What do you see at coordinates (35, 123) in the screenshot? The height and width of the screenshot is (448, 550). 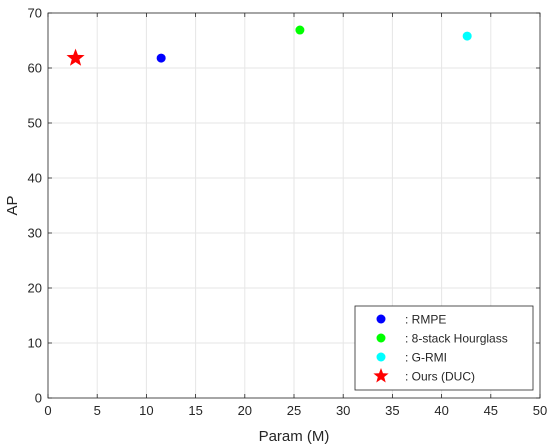 I see `y-tick-label: 50` at bounding box center [35, 123].